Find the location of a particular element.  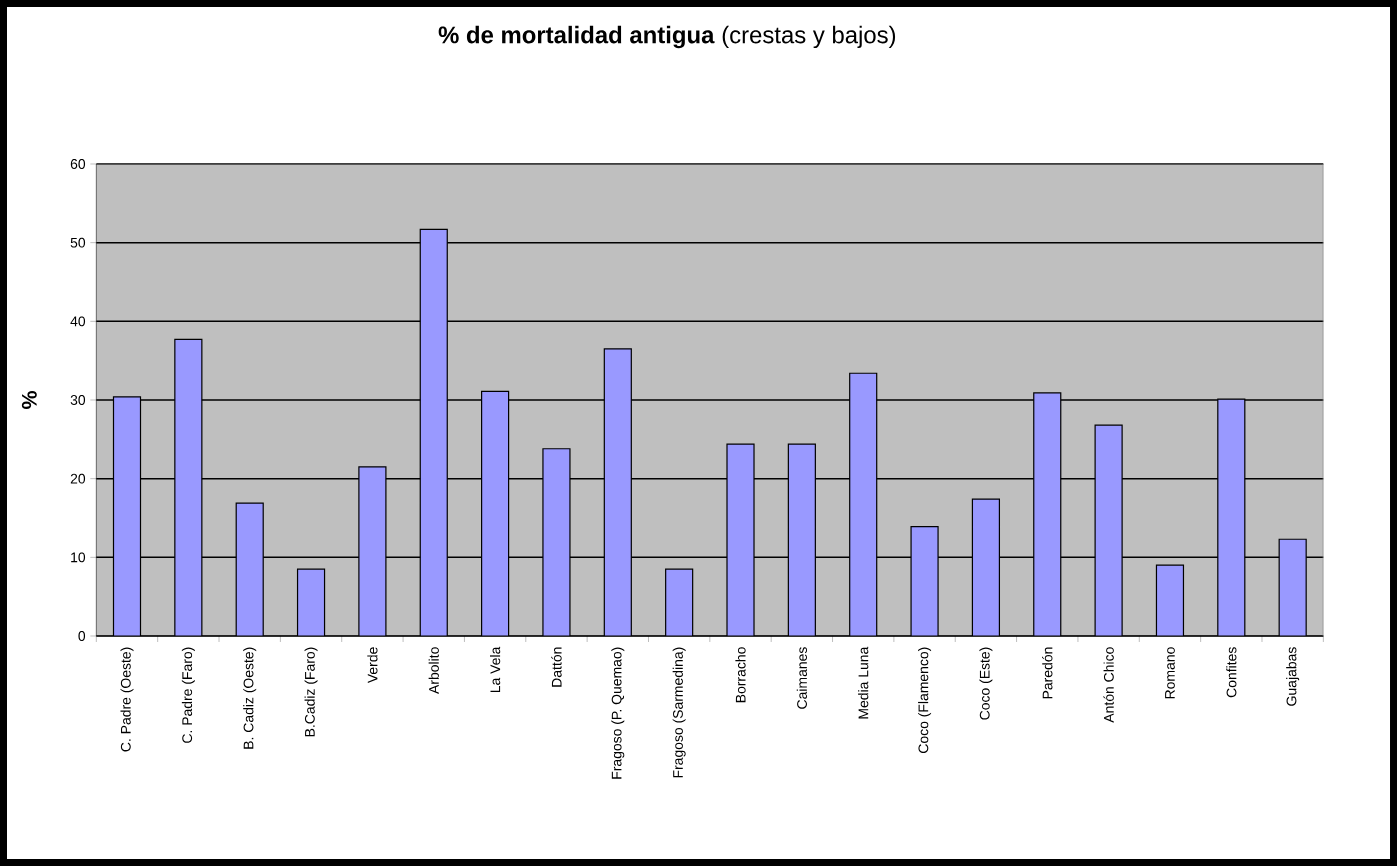

y-tick-label: 0 is located at coordinates (82, 636).